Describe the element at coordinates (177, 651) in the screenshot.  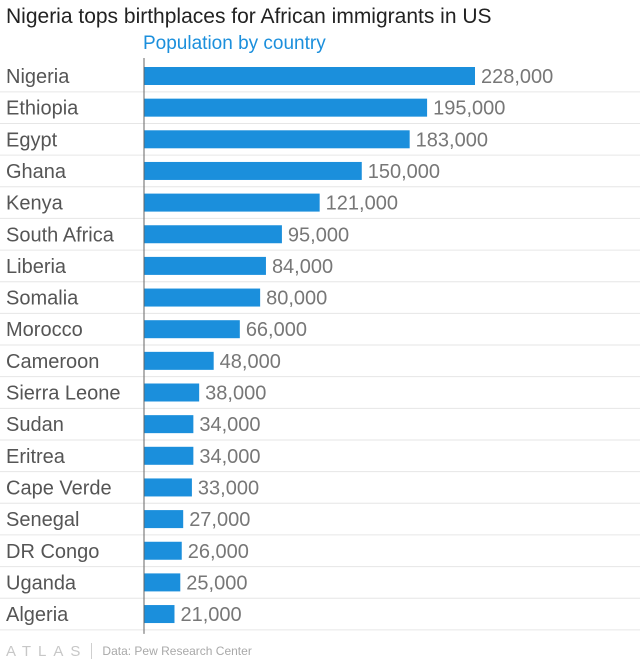
I see `source-note: Data: Pew Research Center` at that location.